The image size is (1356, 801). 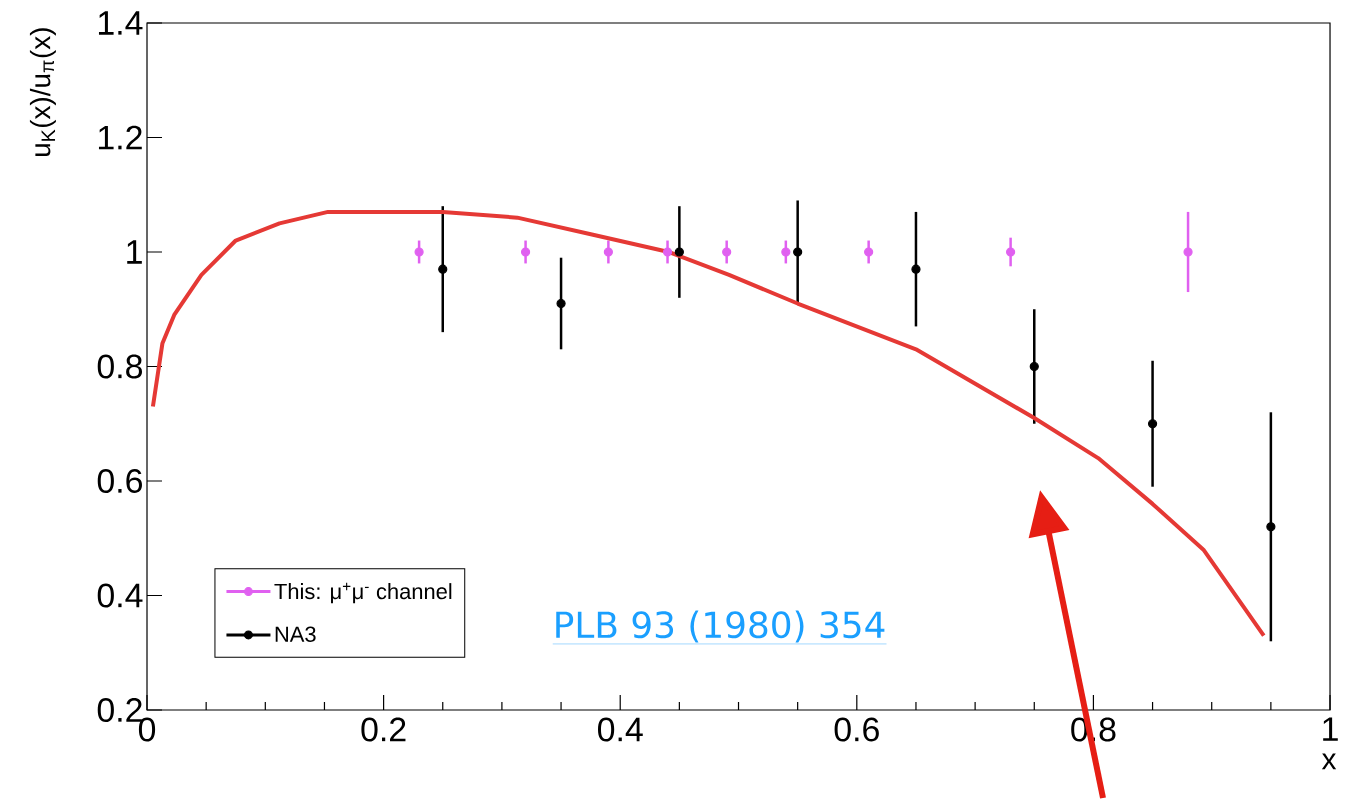 I want to click on y-tick-label: 1, so click(x=134, y=252).